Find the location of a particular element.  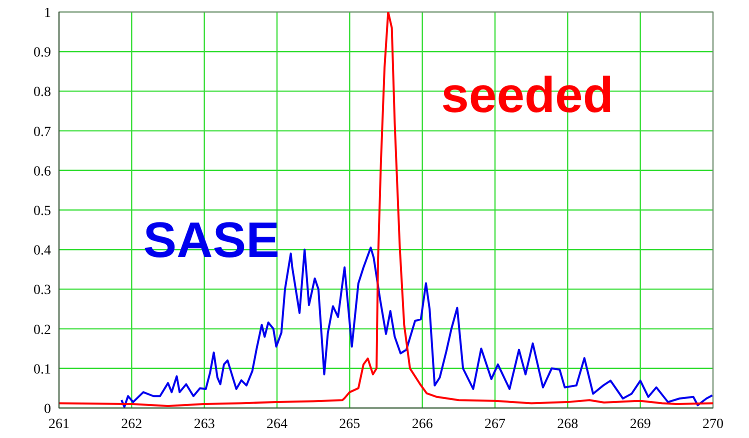

y-tick-label: 0 is located at coordinates (47, 409).